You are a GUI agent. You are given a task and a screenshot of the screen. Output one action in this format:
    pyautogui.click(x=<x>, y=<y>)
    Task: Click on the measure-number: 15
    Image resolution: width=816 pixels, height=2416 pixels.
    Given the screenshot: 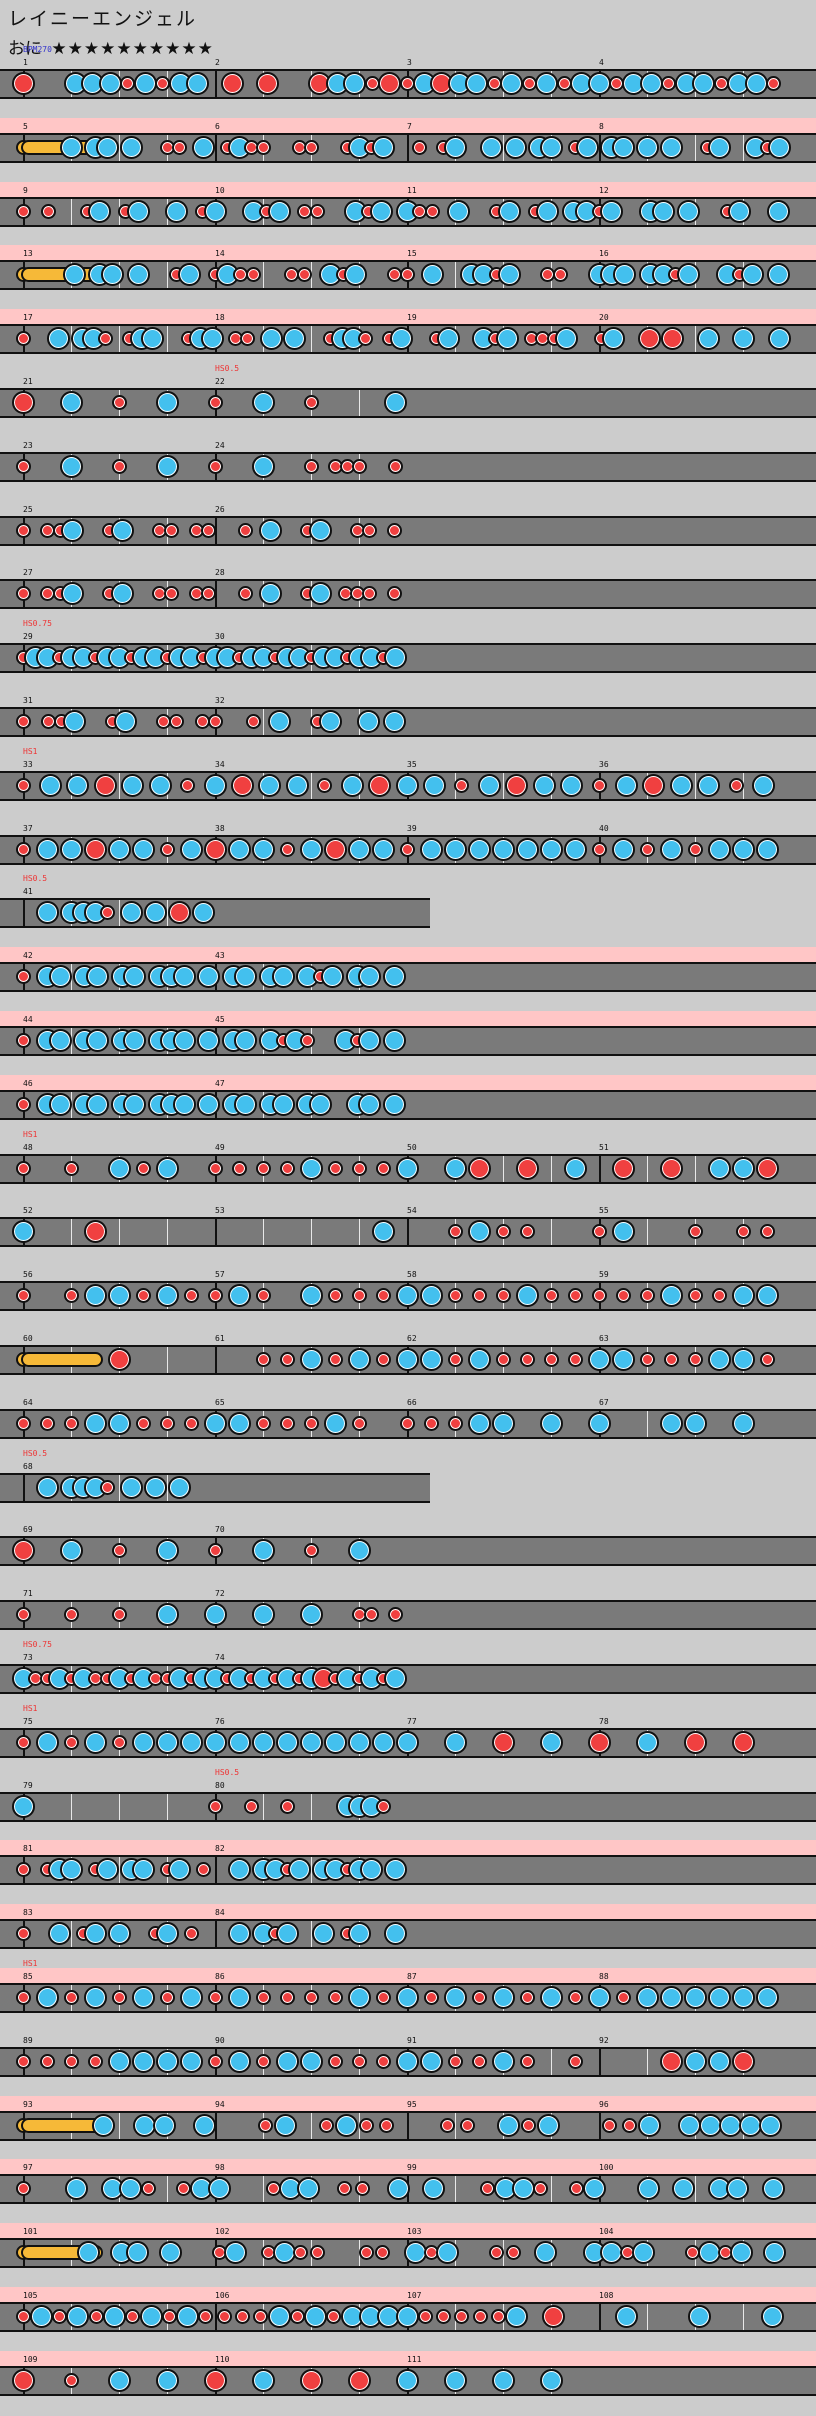 What is the action you would take?
    pyautogui.click(x=412, y=254)
    